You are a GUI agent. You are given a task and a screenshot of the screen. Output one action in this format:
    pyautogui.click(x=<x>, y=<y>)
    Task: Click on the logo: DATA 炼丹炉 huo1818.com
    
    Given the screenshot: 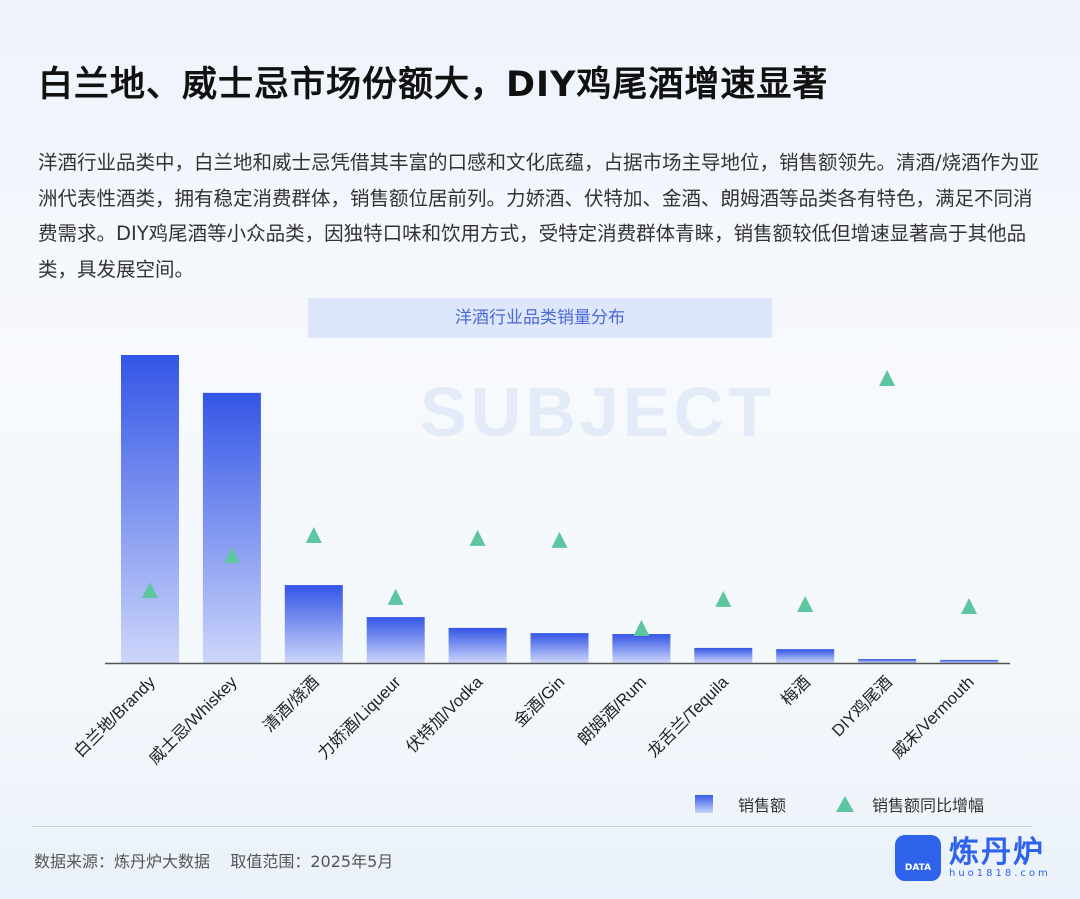 What is the action you would take?
    pyautogui.click(x=973, y=858)
    